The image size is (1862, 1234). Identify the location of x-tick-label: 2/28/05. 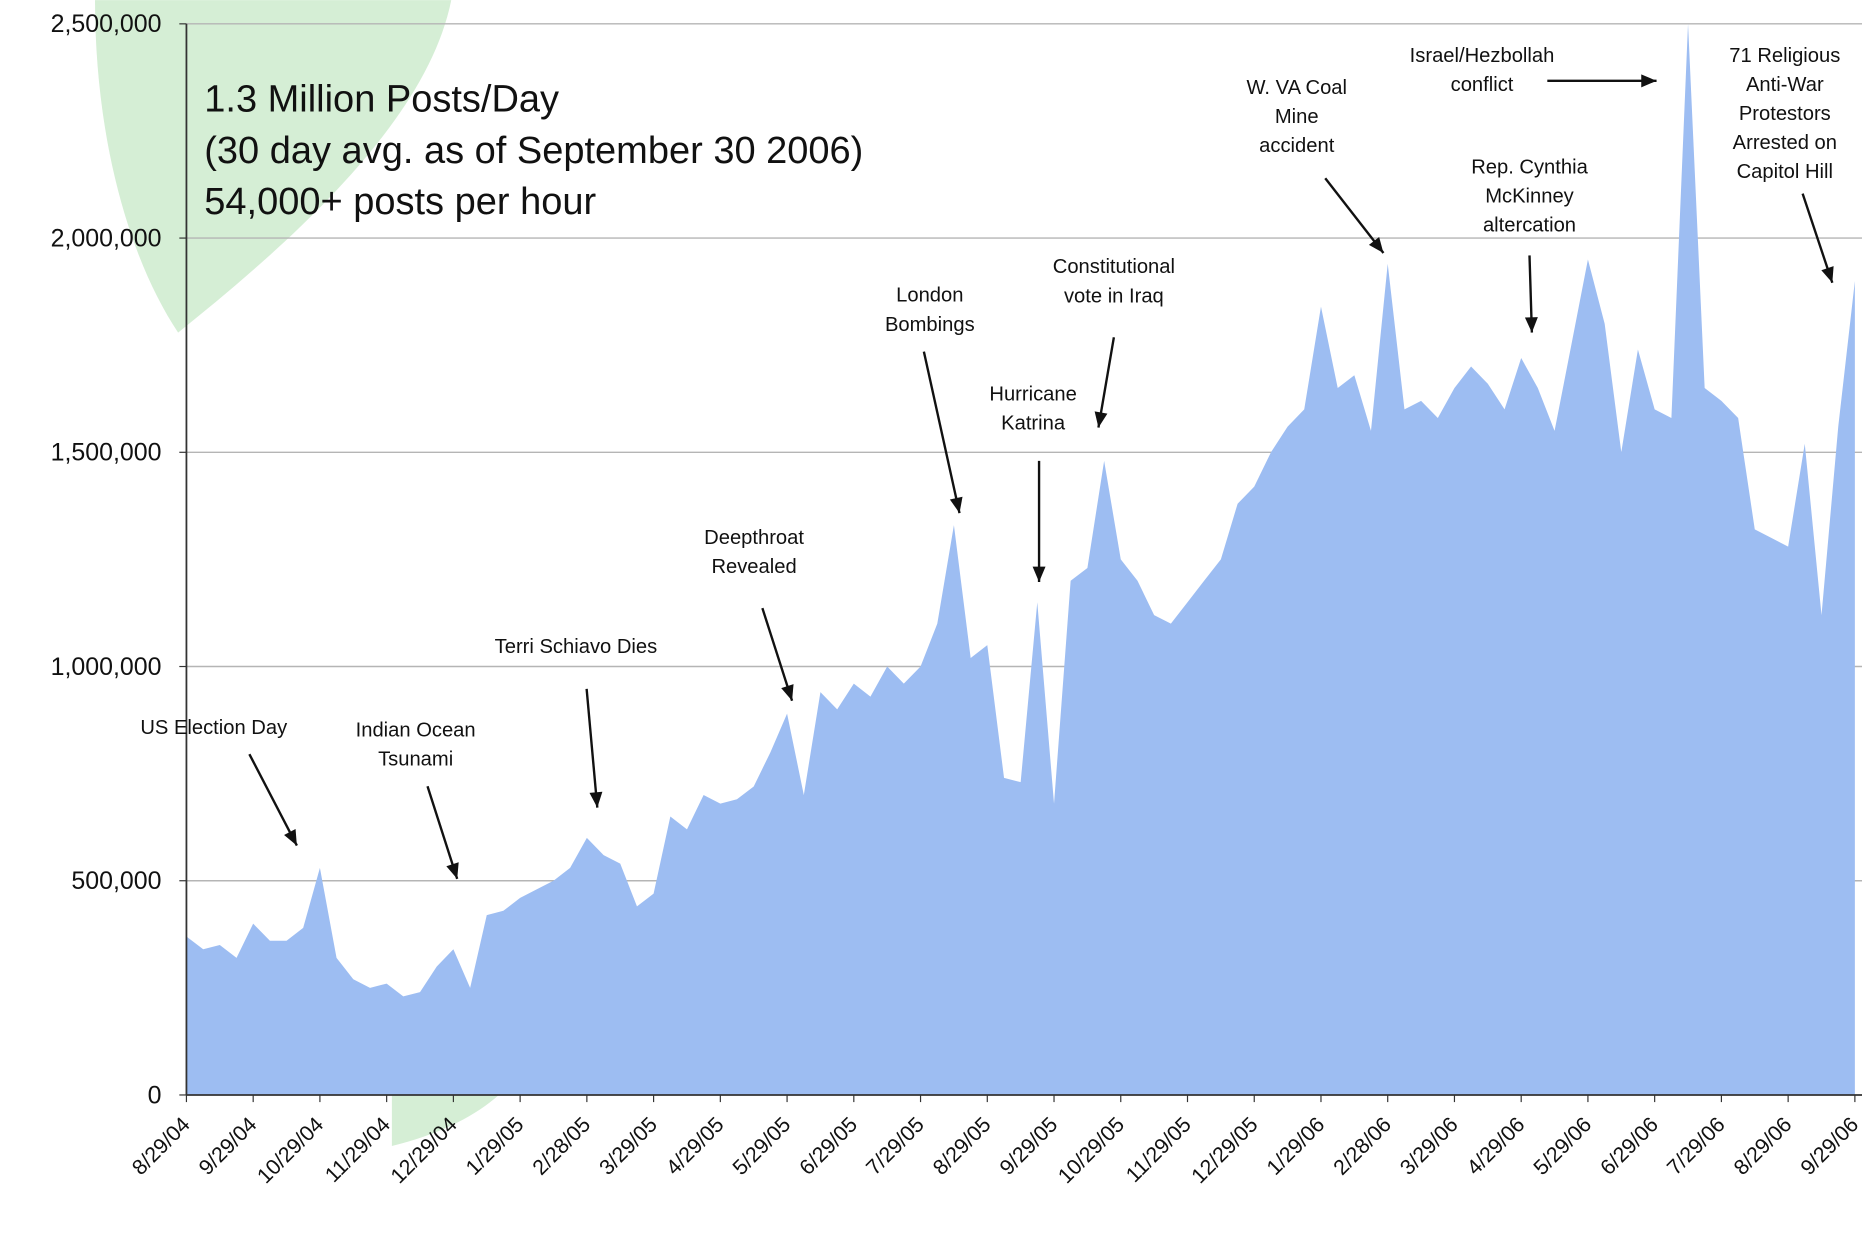
(561, 1145).